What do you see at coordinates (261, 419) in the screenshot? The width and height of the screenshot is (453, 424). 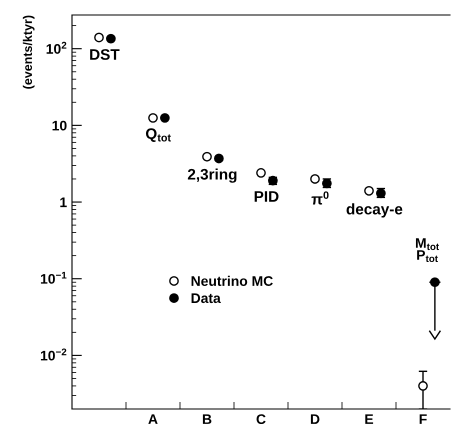 I see `x-tick-label: C` at bounding box center [261, 419].